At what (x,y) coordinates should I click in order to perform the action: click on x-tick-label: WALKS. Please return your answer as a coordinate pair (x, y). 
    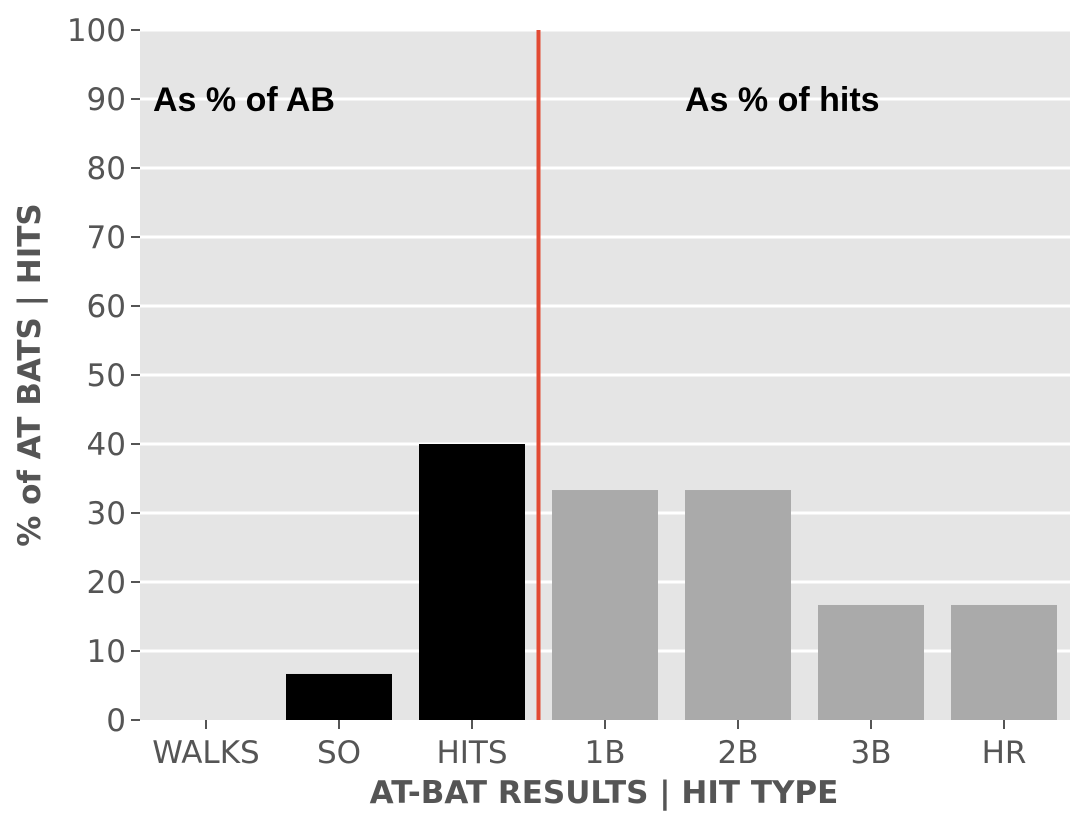
    Looking at the image, I should click on (205, 753).